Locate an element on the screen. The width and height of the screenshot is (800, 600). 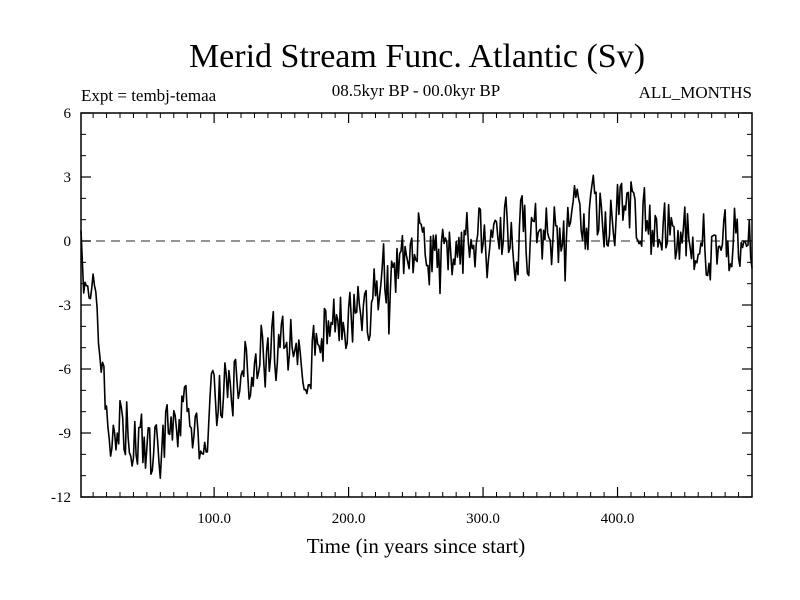
y-tick-label: -6 is located at coordinates (65, 370).